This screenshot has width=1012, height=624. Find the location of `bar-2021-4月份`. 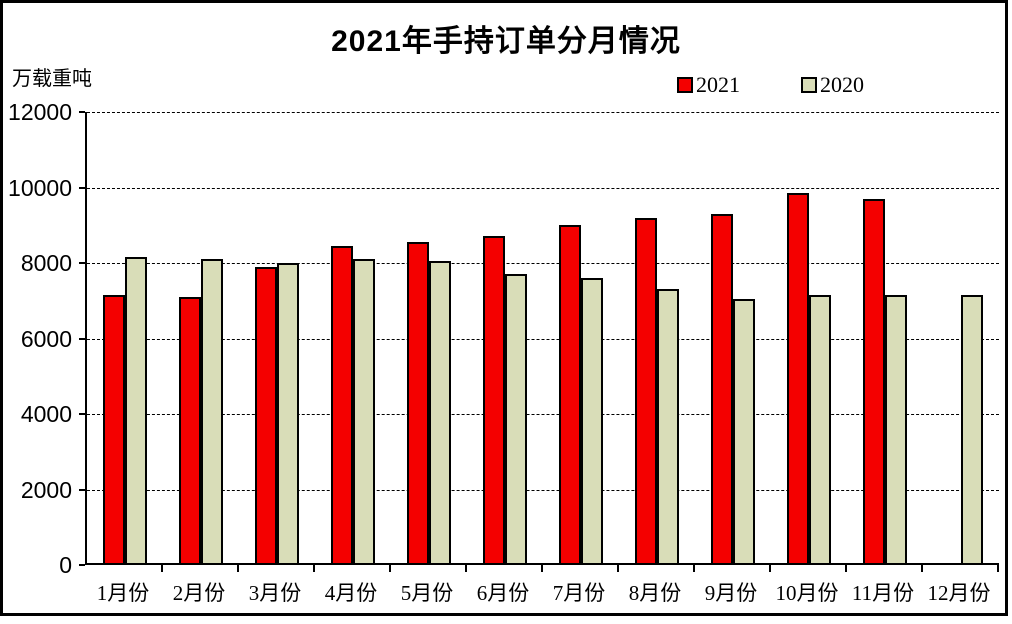

bar-2021-4月份 is located at coordinates (342, 404).